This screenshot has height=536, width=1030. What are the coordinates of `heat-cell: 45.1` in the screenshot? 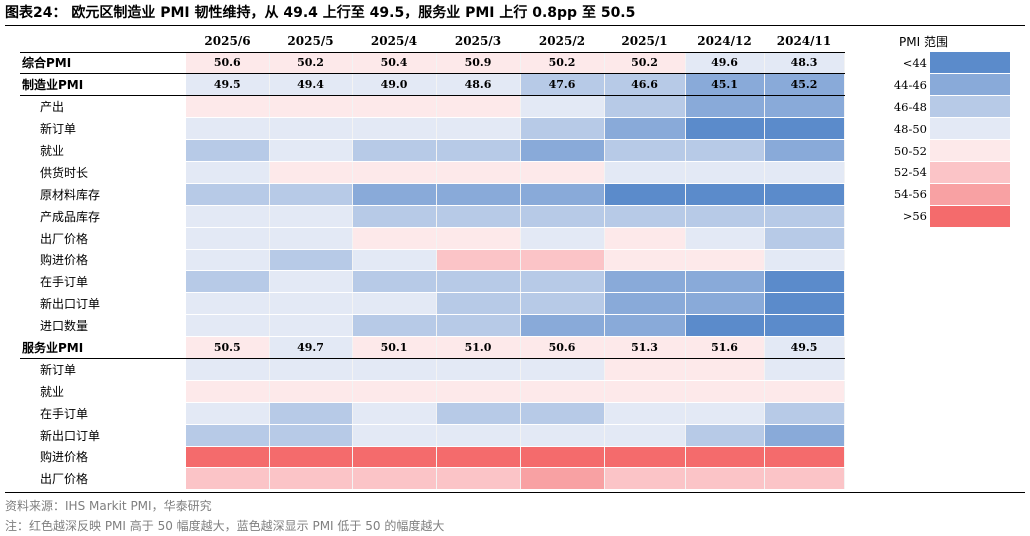 It's located at (725, 85).